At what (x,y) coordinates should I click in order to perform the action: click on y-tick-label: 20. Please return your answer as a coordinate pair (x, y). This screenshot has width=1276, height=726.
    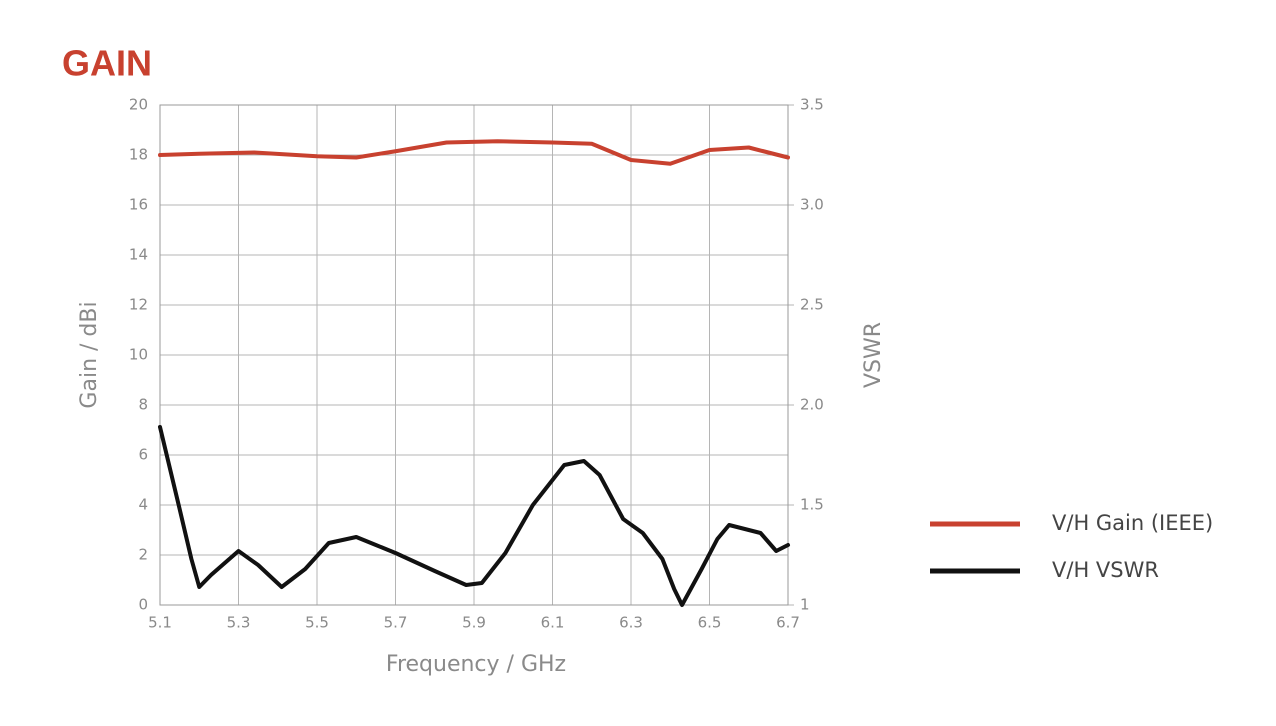
    Looking at the image, I should click on (138, 105).